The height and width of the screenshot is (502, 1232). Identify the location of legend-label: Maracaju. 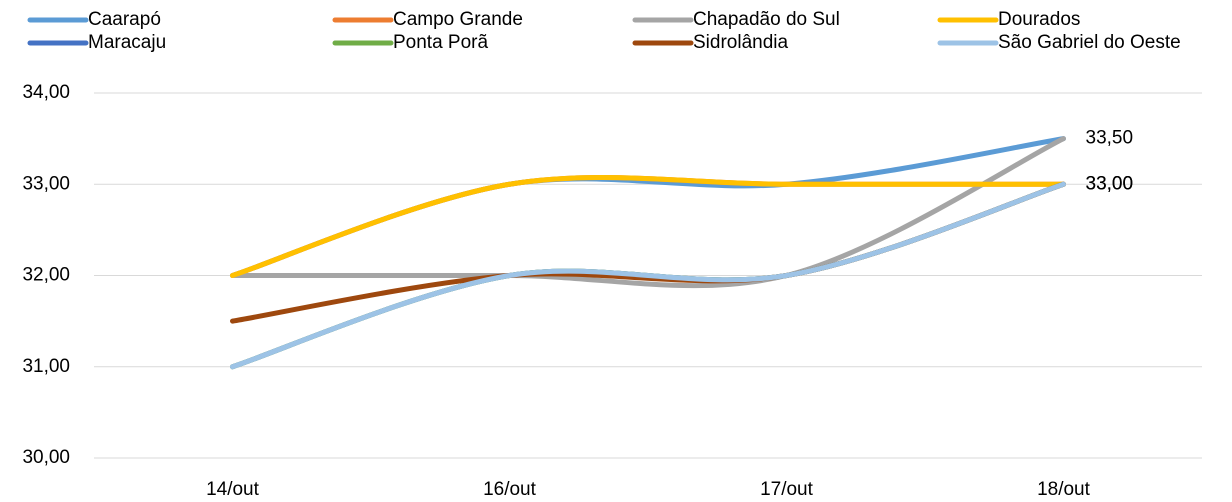
(127, 42).